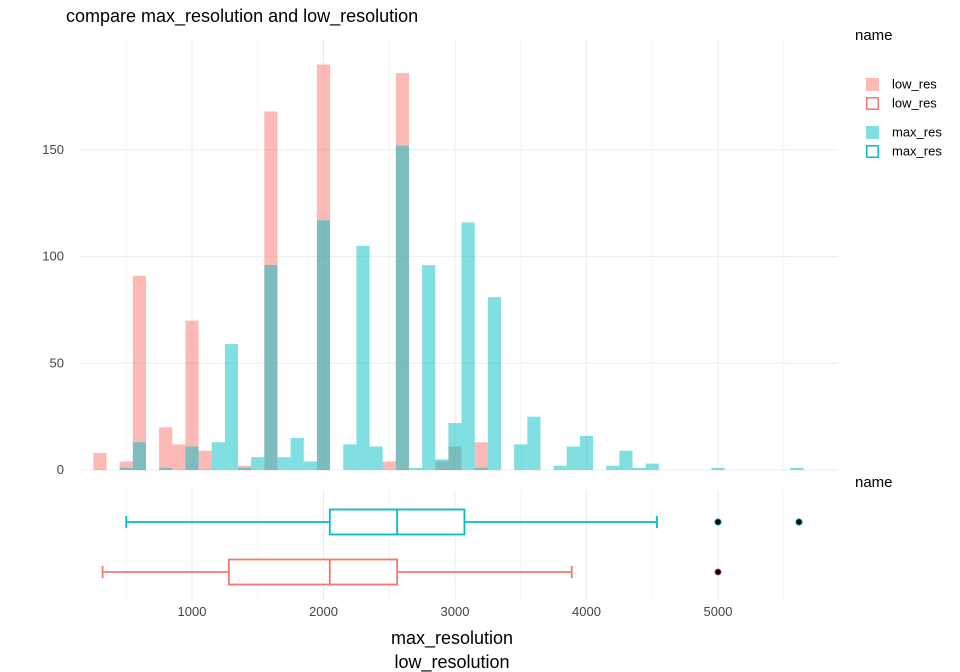  I want to click on boxplot-box-low-res, so click(313, 572).